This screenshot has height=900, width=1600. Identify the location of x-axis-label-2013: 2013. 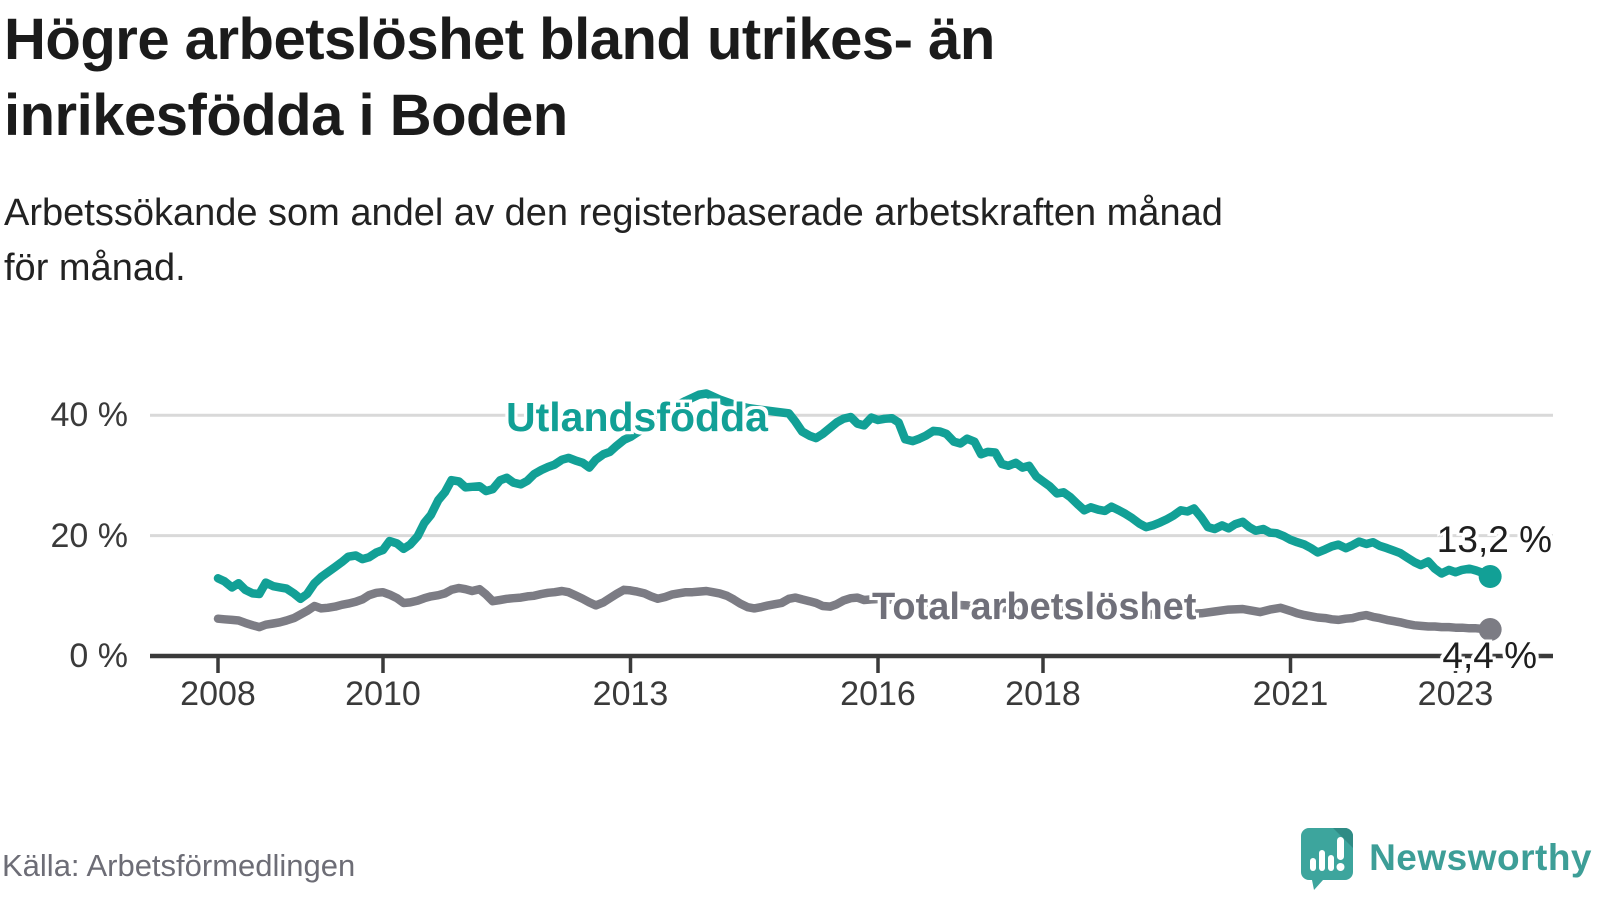
(630, 694).